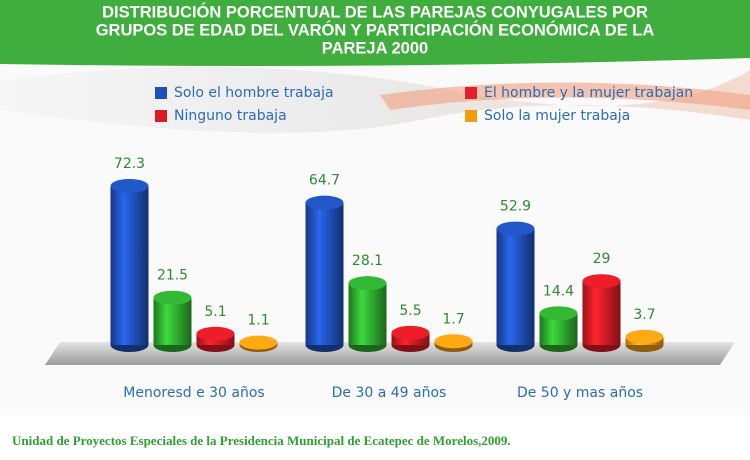 The image size is (750, 460). I want to click on legend-label: El hombre y la mujer trabajan, so click(588, 93).